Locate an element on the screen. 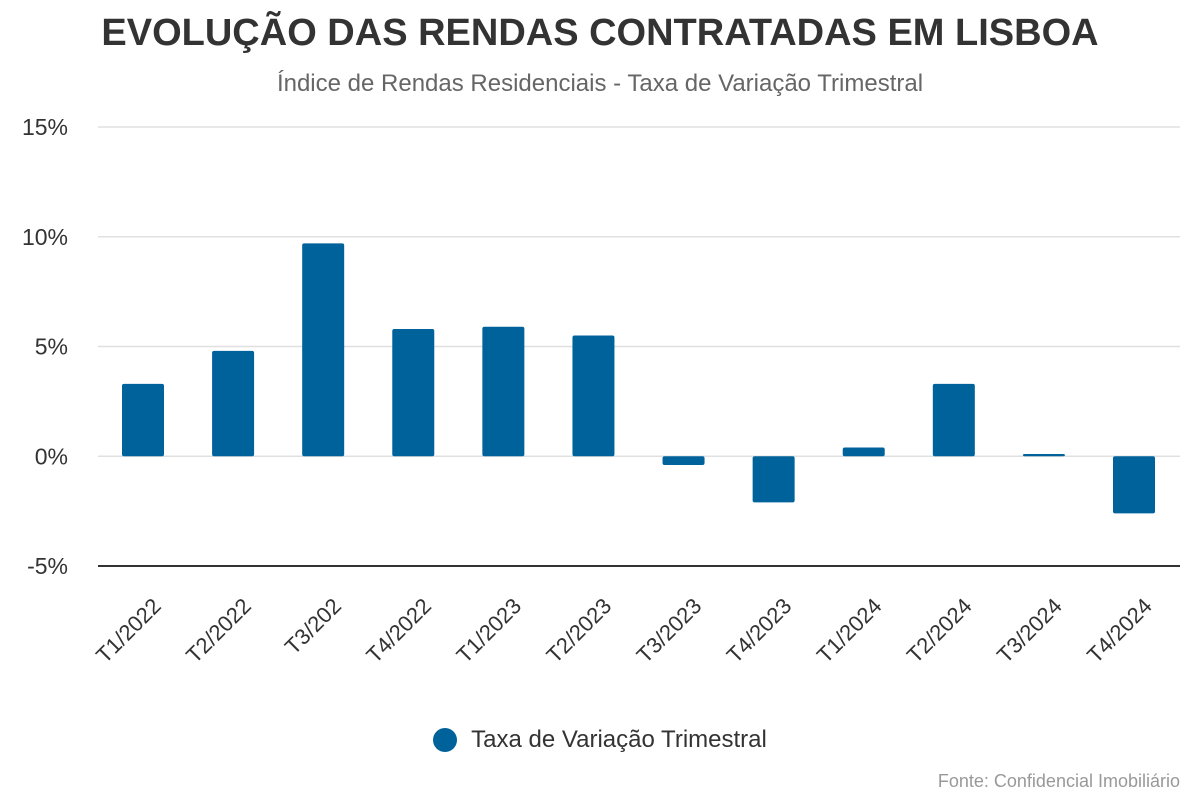  y-tick-label: 0% is located at coordinates (51, 456).